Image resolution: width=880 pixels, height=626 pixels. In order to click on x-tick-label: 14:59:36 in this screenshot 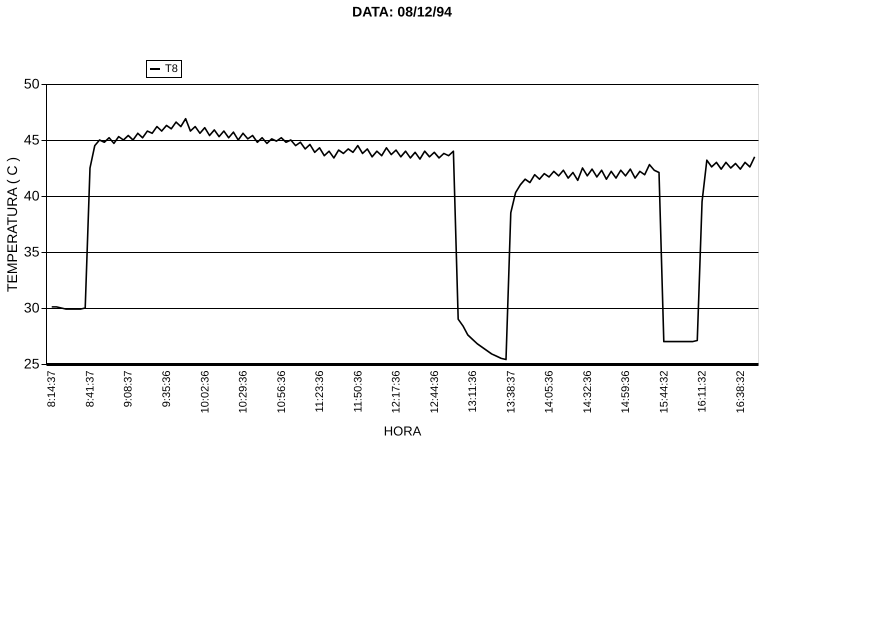, I will do `click(626, 392)`.